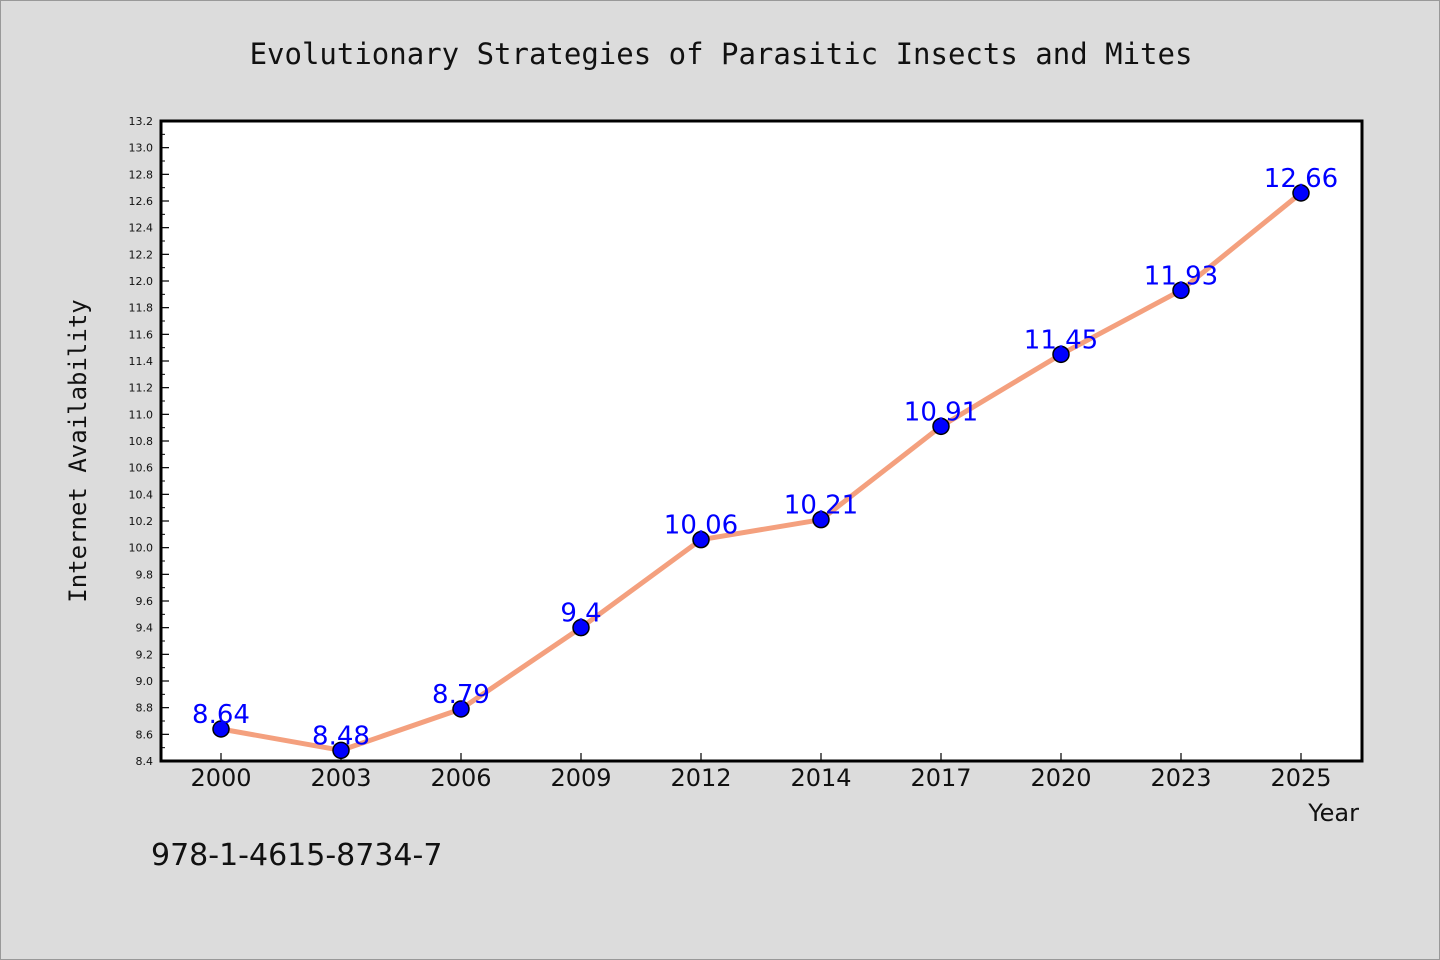 The height and width of the screenshot is (960, 1440). What do you see at coordinates (141, 281) in the screenshot?
I see `y-tick-label: 12.0` at bounding box center [141, 281].